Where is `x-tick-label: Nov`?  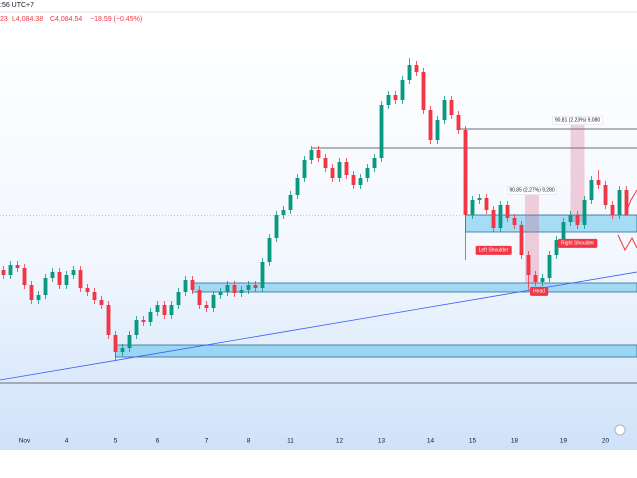 x-tick-label: Nov is located at coordinates (25, 441).